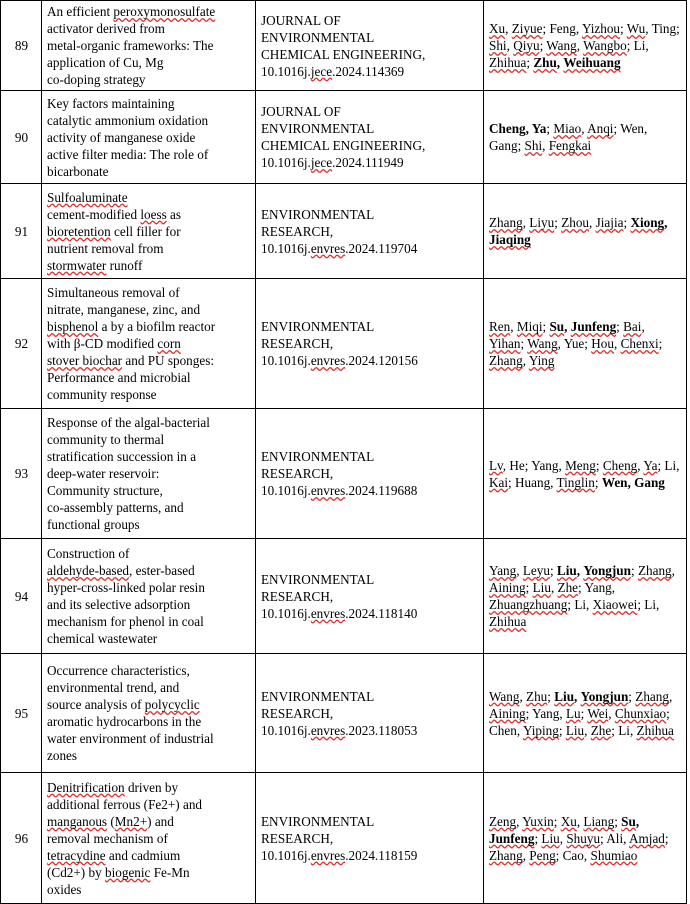 Image resolution: width=690 pixels, height=904 pixels. Describe the element at coordinates (21, 838) in the screenshot. I see `row-index: 96` at that location.